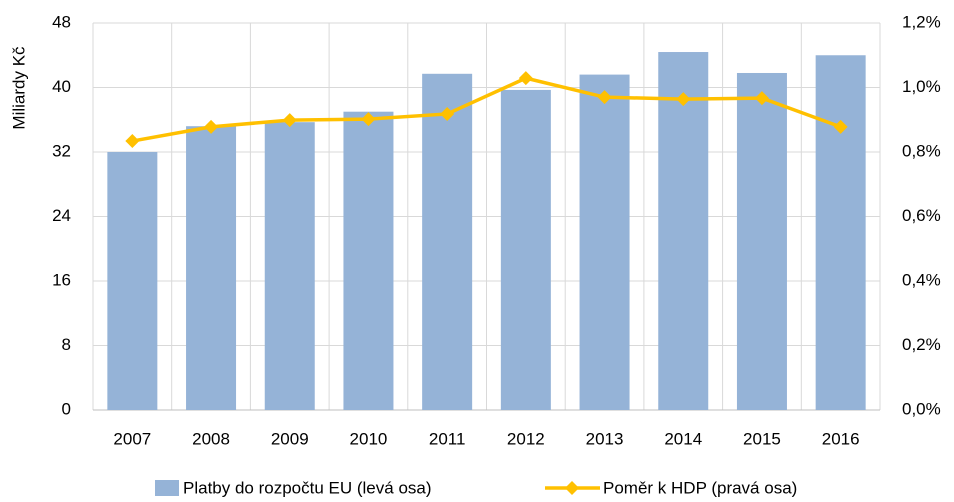 Image resolution: width=954 pixels, height=502 pixels. Describe the element at coordinates (762, 438) in the screenshot. I see `x-tick-label: 2015` at that location.